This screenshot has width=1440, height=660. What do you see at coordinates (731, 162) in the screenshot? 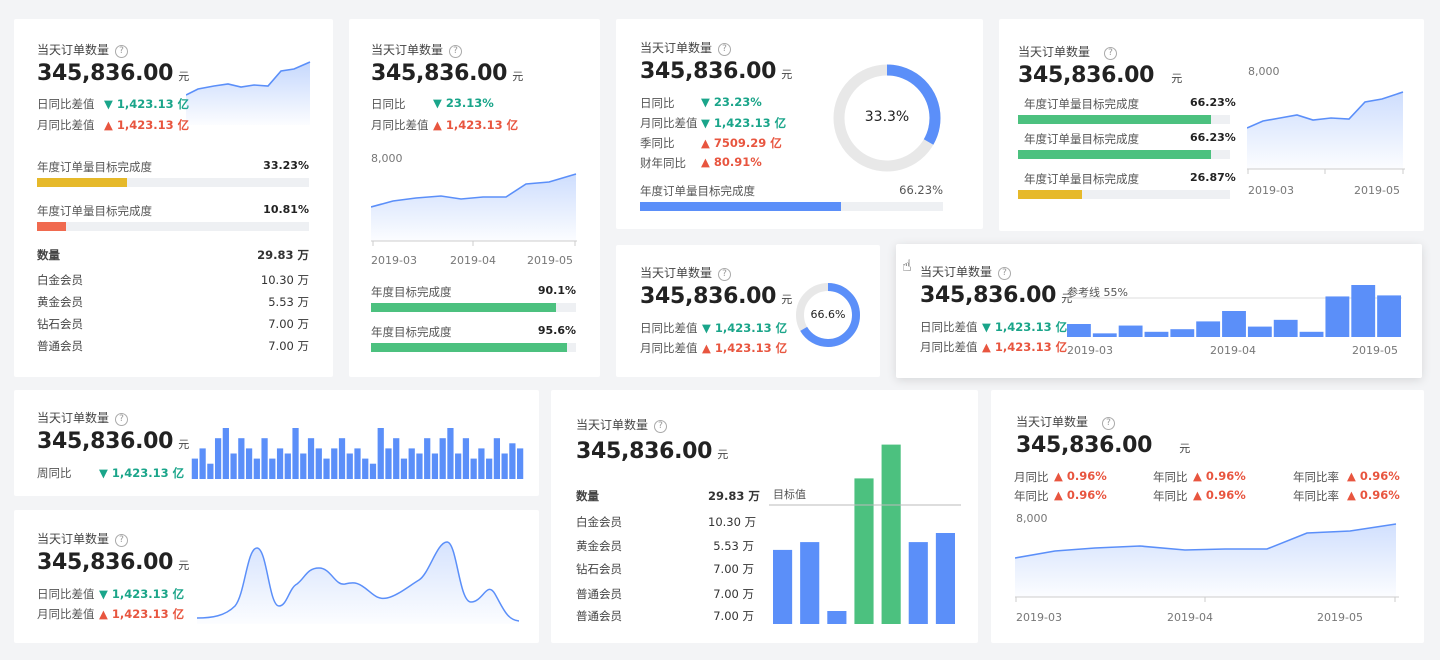
I see `metric-fiscal-value: ▲ 80.91%` at bounding box center [731, 162].